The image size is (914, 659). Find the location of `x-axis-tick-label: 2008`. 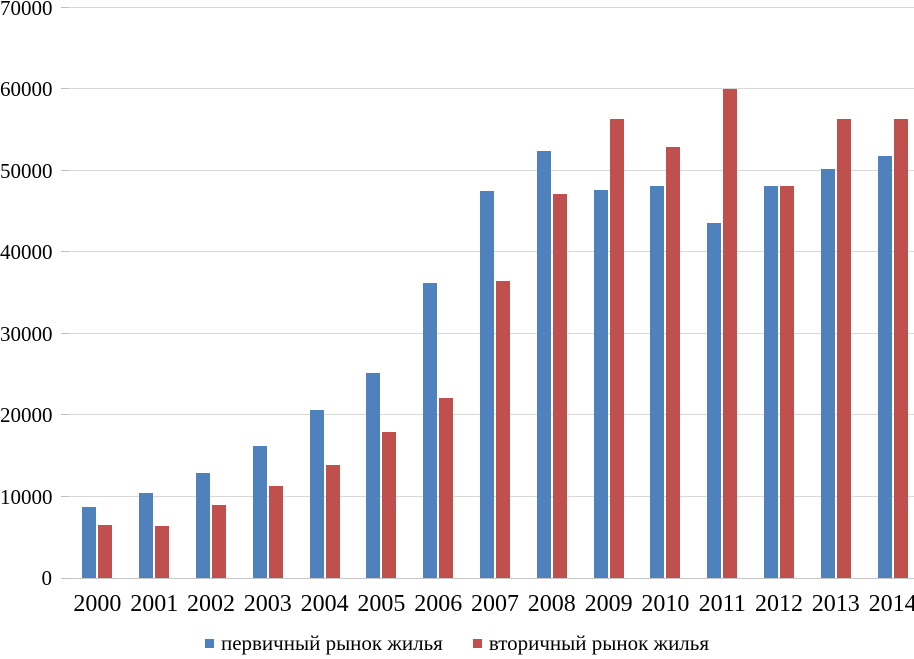

x-axis-tick-label: 2008 is located at coordinates (551, 604).